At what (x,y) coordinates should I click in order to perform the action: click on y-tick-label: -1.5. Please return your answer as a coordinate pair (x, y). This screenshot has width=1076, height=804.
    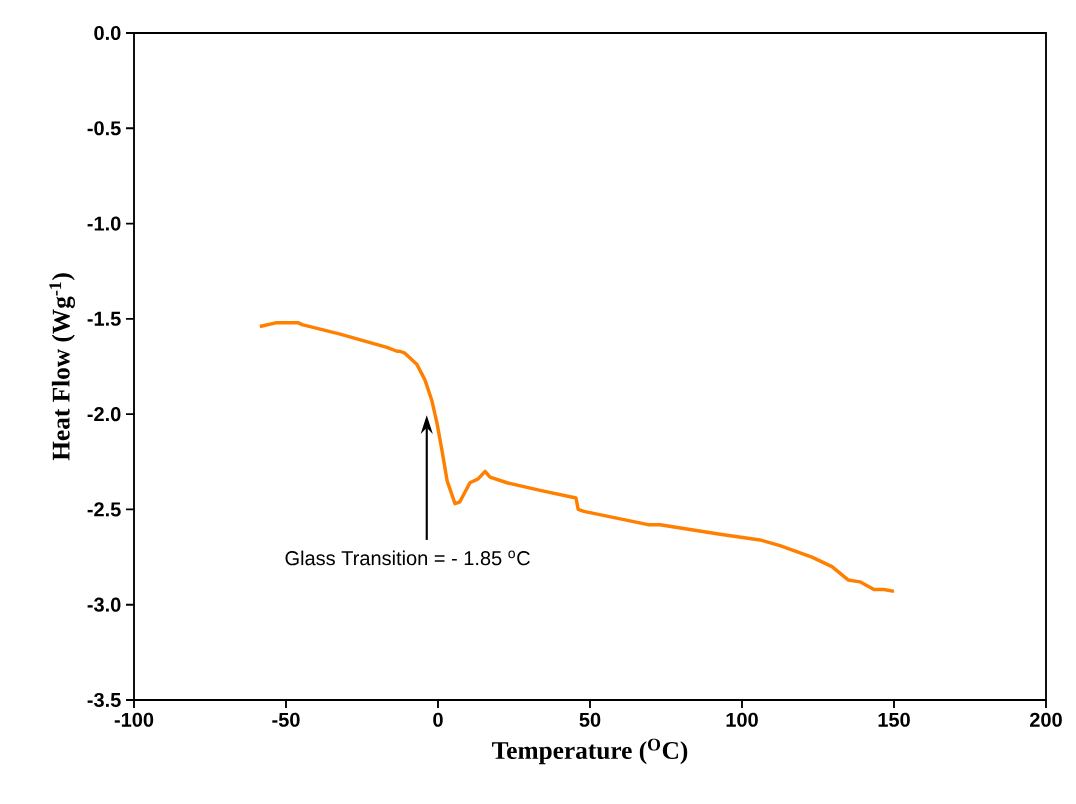
    Looking at the image, I should click on (104, 318).